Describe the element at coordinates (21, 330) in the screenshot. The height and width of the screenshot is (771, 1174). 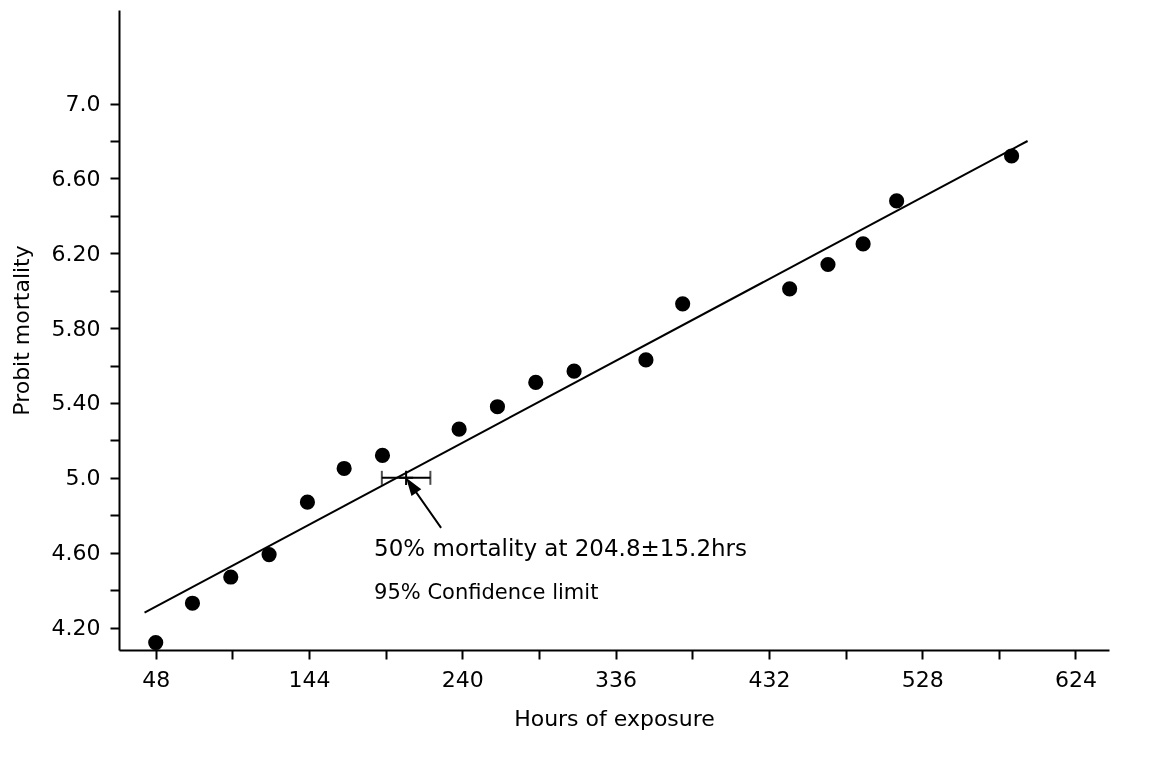
I see `y-axis-title: Probit mortality` at that location.